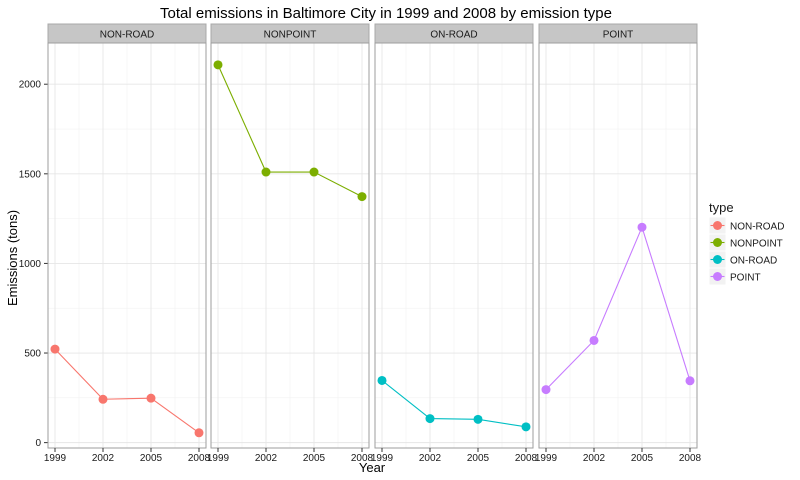 The height and width of the screenshot is (480, 800). I want to click on y-axis-title: Emissions (tons), so click(12, 258).